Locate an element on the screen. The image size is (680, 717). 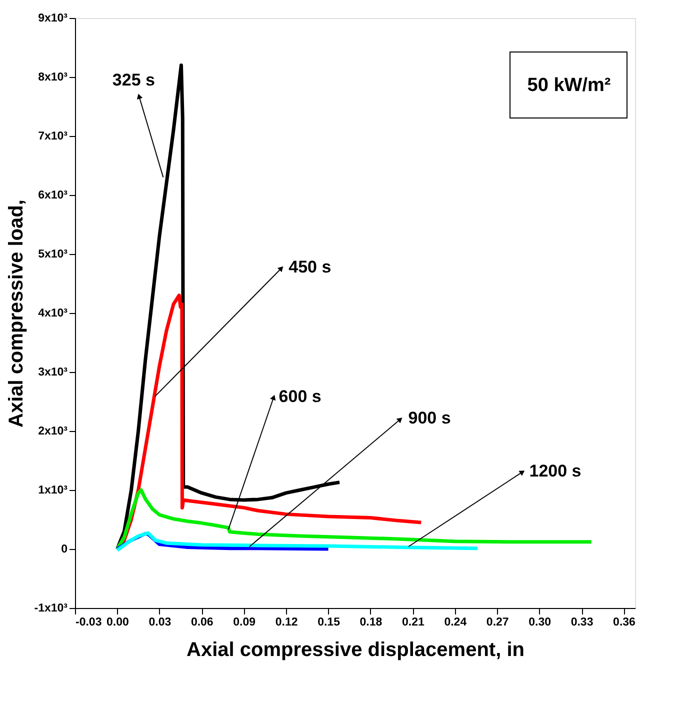
y-axis-title: Axial compressive load, is located at coordinates (16, 314).